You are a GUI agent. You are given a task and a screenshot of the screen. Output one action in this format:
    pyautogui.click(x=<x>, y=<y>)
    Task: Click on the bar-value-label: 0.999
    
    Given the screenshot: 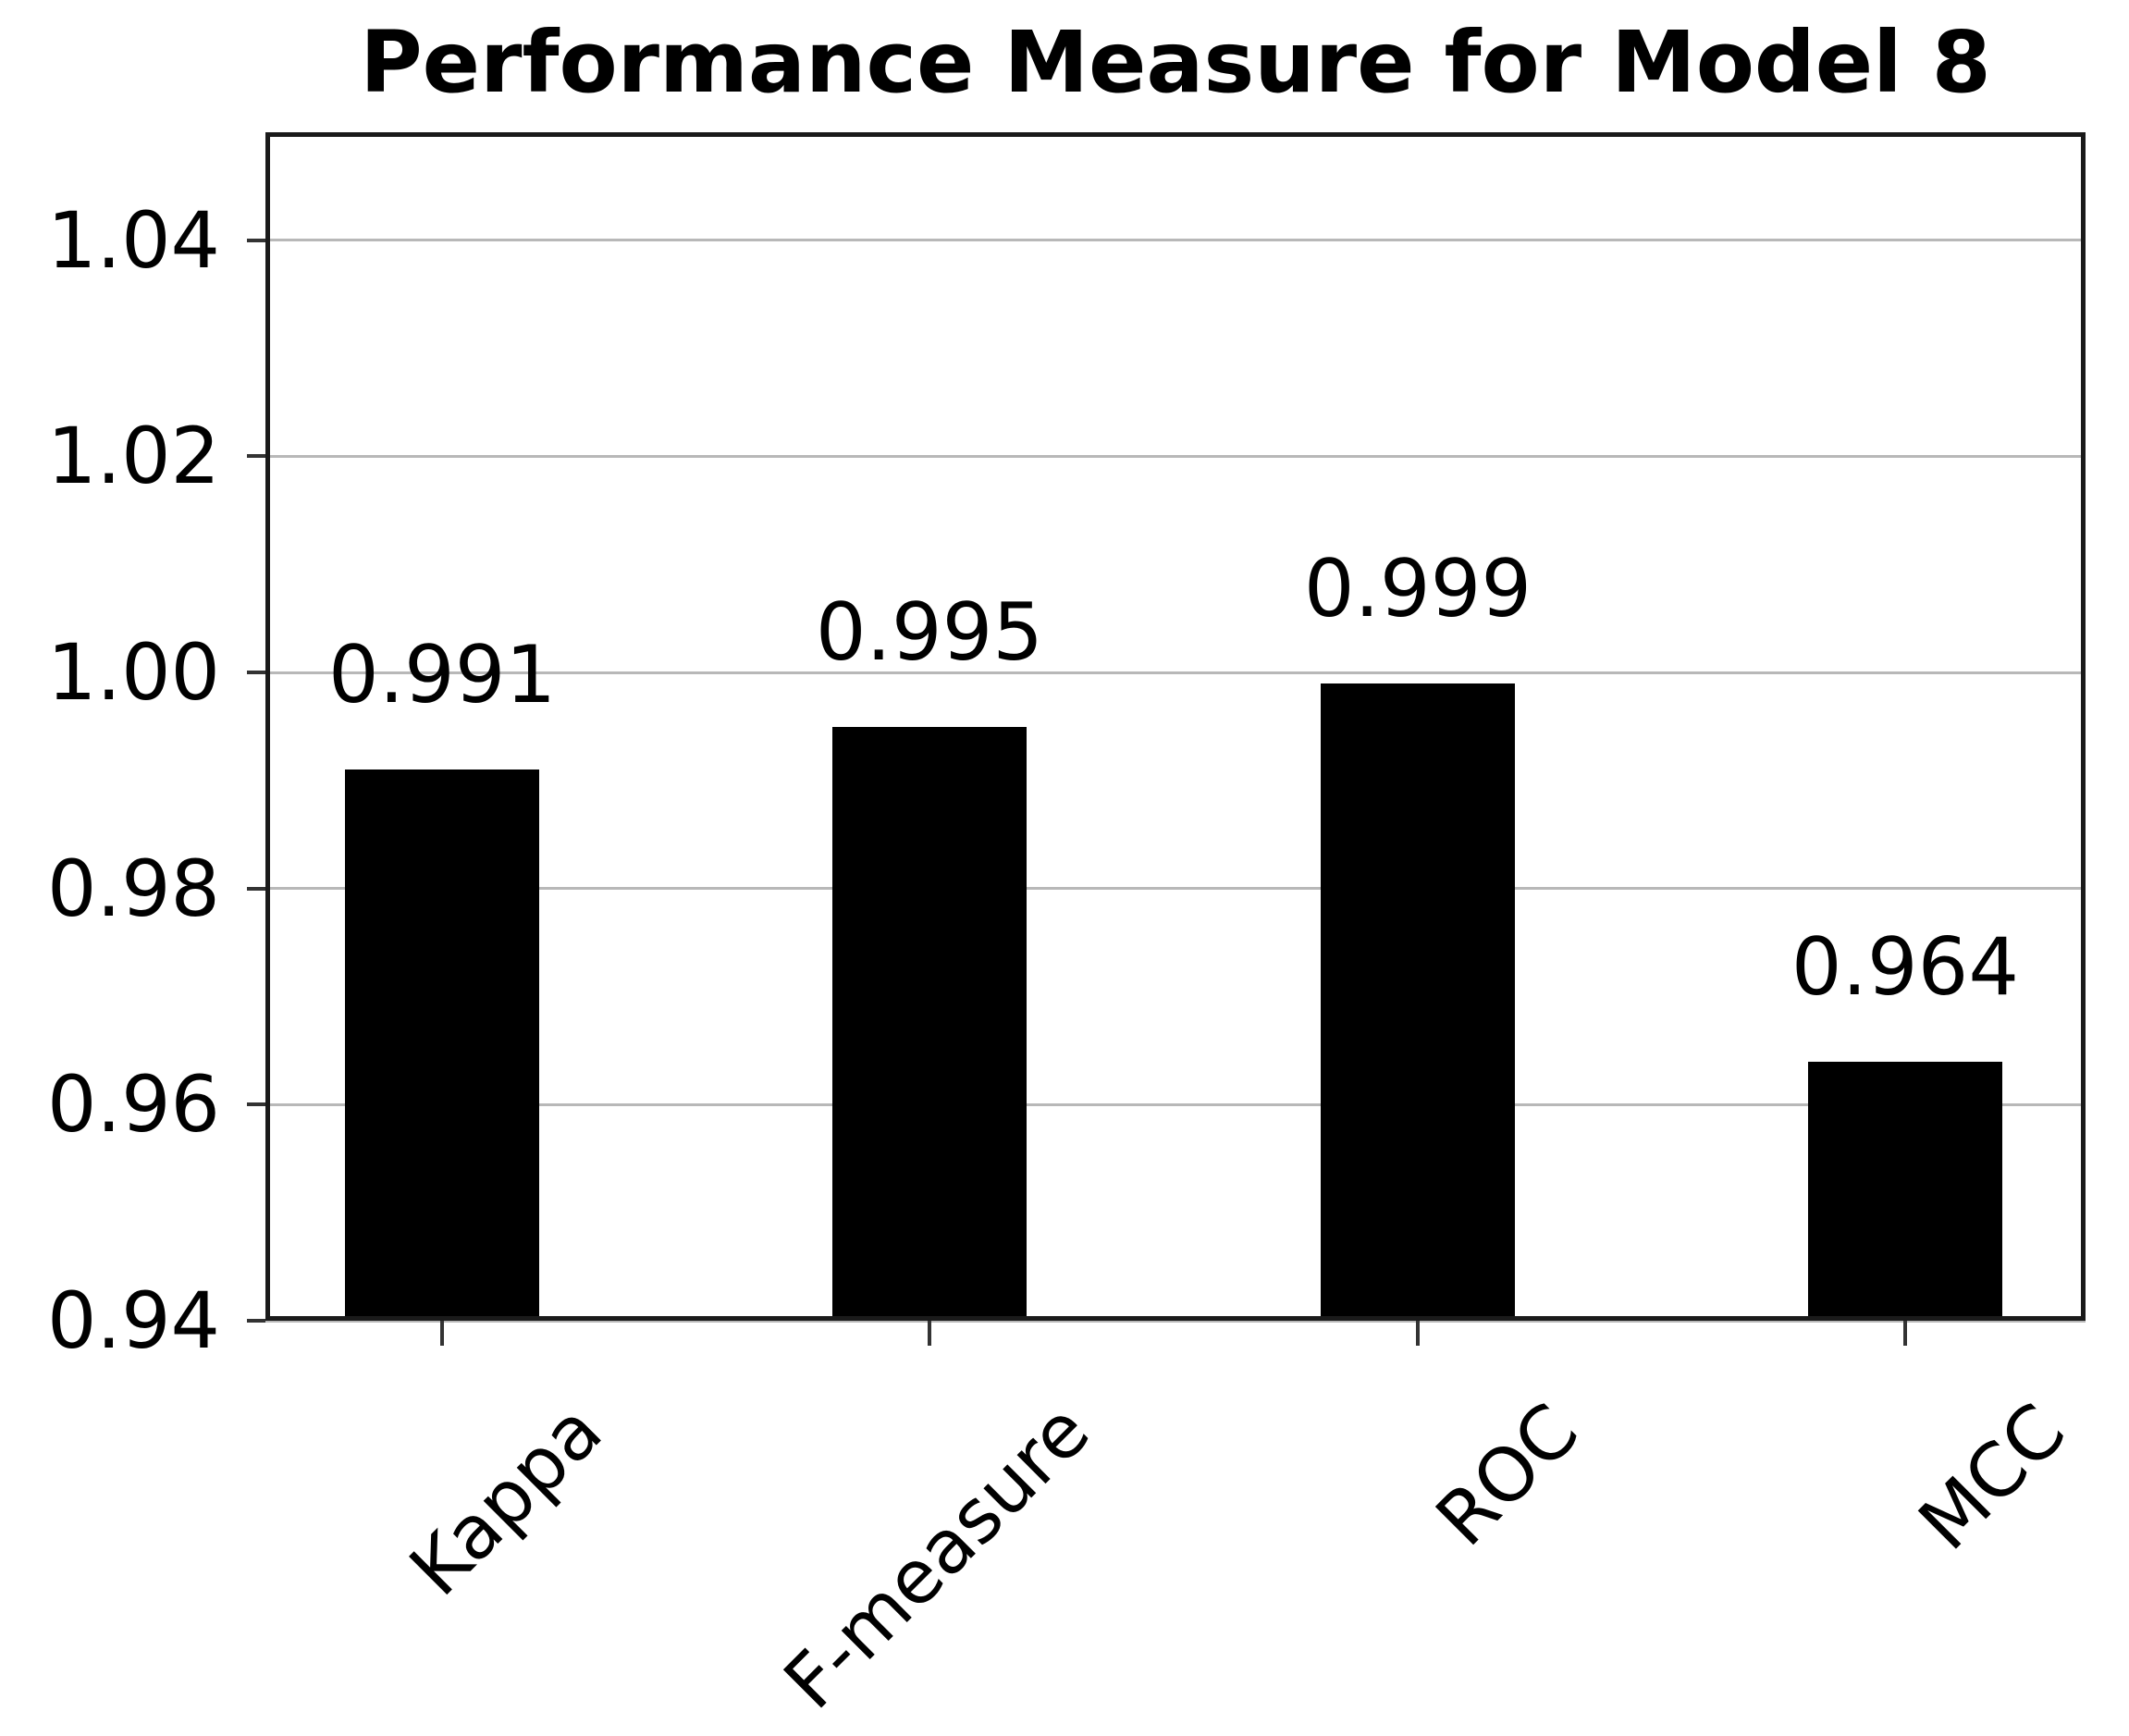 What is the action you would take?
    pyautogui.click(x=1417, y=588)
    